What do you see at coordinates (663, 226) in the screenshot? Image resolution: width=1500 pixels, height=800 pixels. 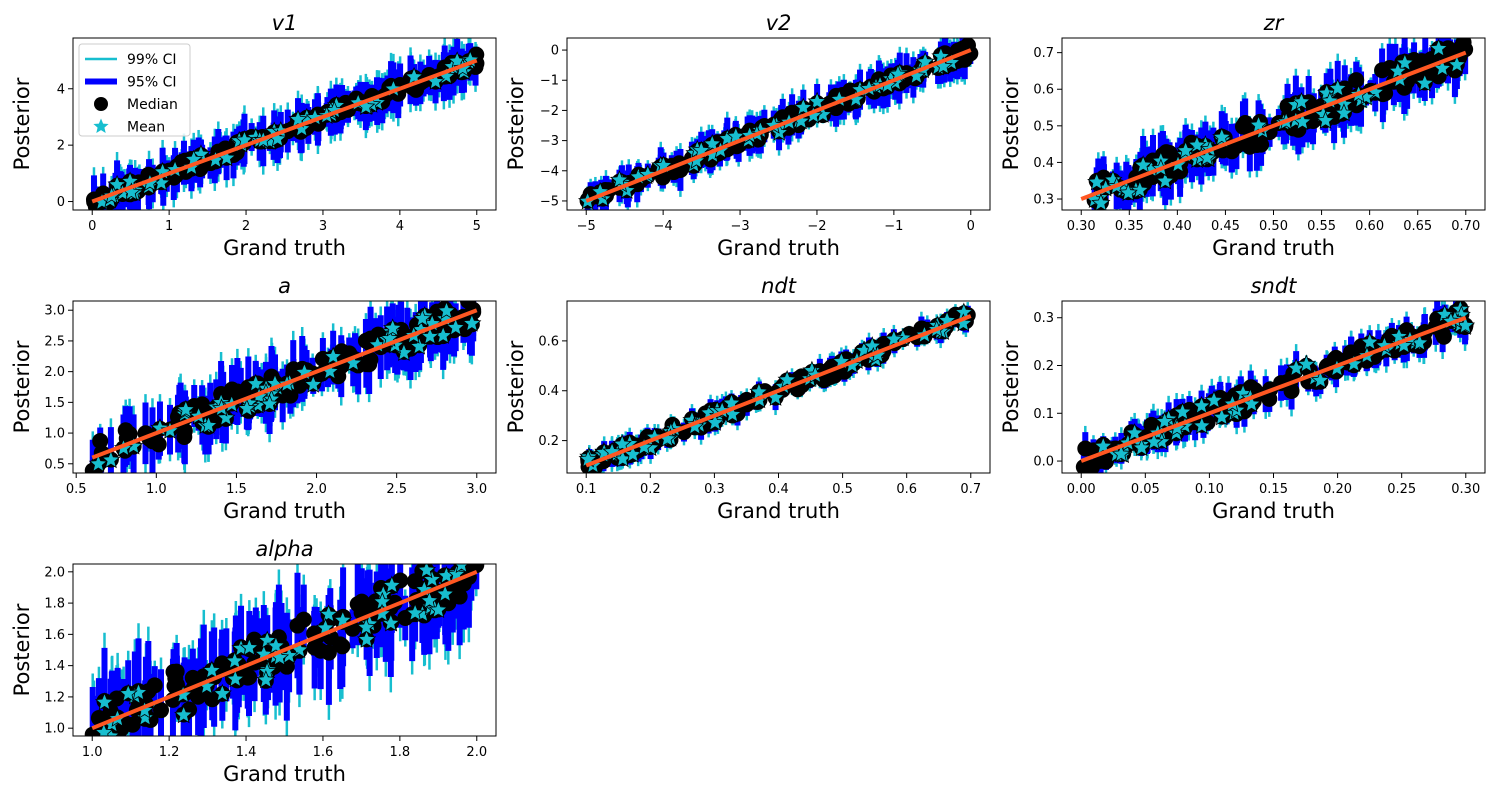 I see `x-tick-label: −4` at bounding box center [663, 226].